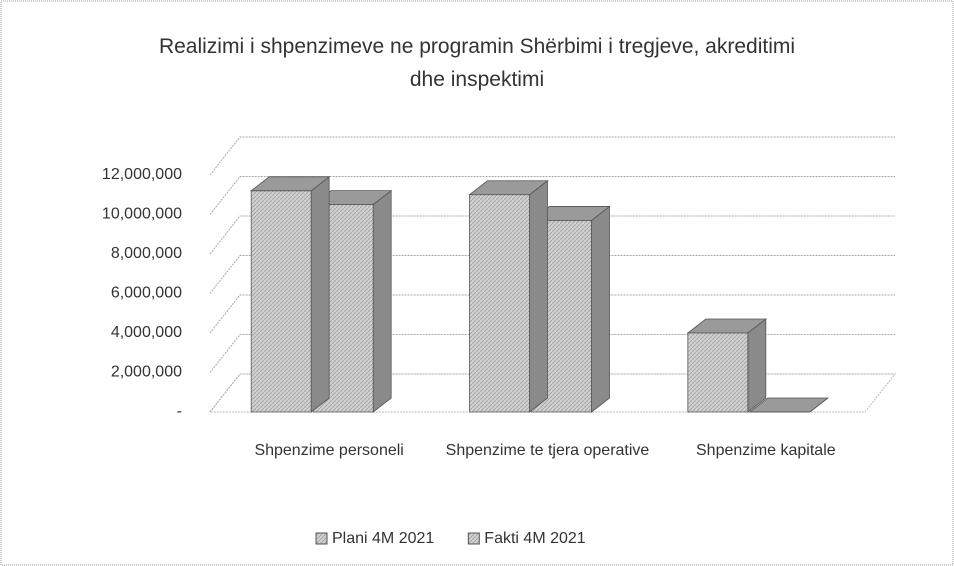 The height and width of the screenshot is (566, 954). I want to click on y-tick-label: 4,000,000, so click(146, 332).